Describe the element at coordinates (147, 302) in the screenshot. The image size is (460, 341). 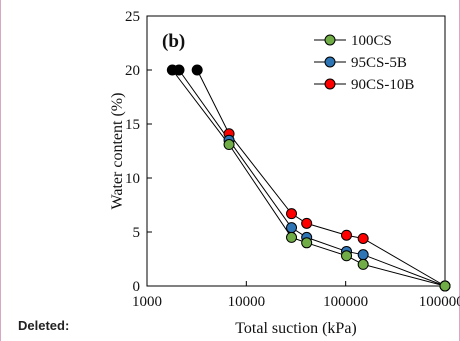
I see `x-tick-label: 1000` at that location.